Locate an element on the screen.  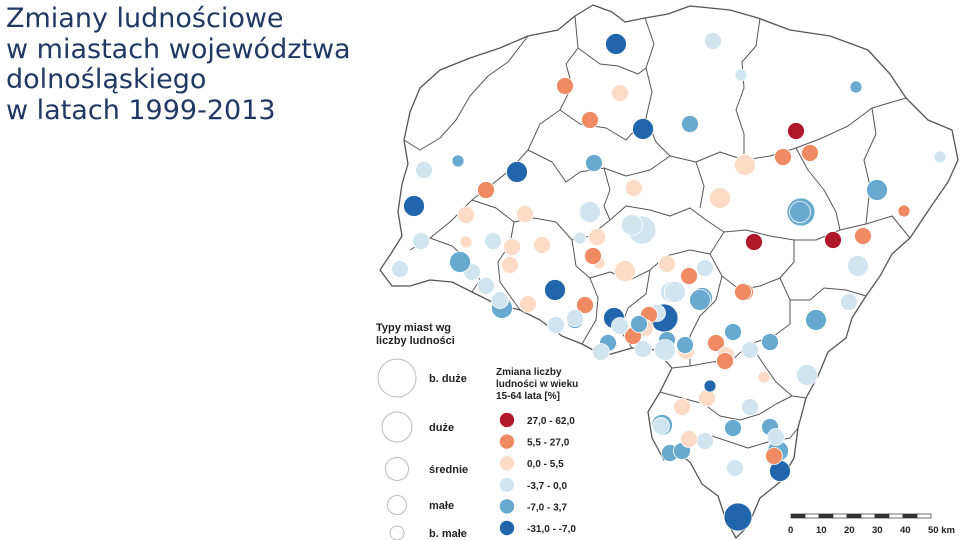
scale-bar: 0 10 20 30 40 50 km is located at coordinates (871, 524).